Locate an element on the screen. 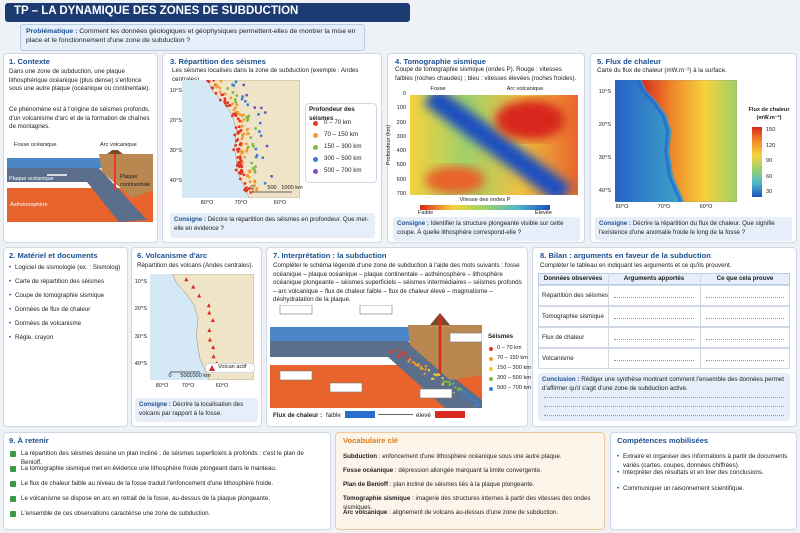 The height and width of the screenshot is (533, 800). title-bar is located at coordinates (207, 12).